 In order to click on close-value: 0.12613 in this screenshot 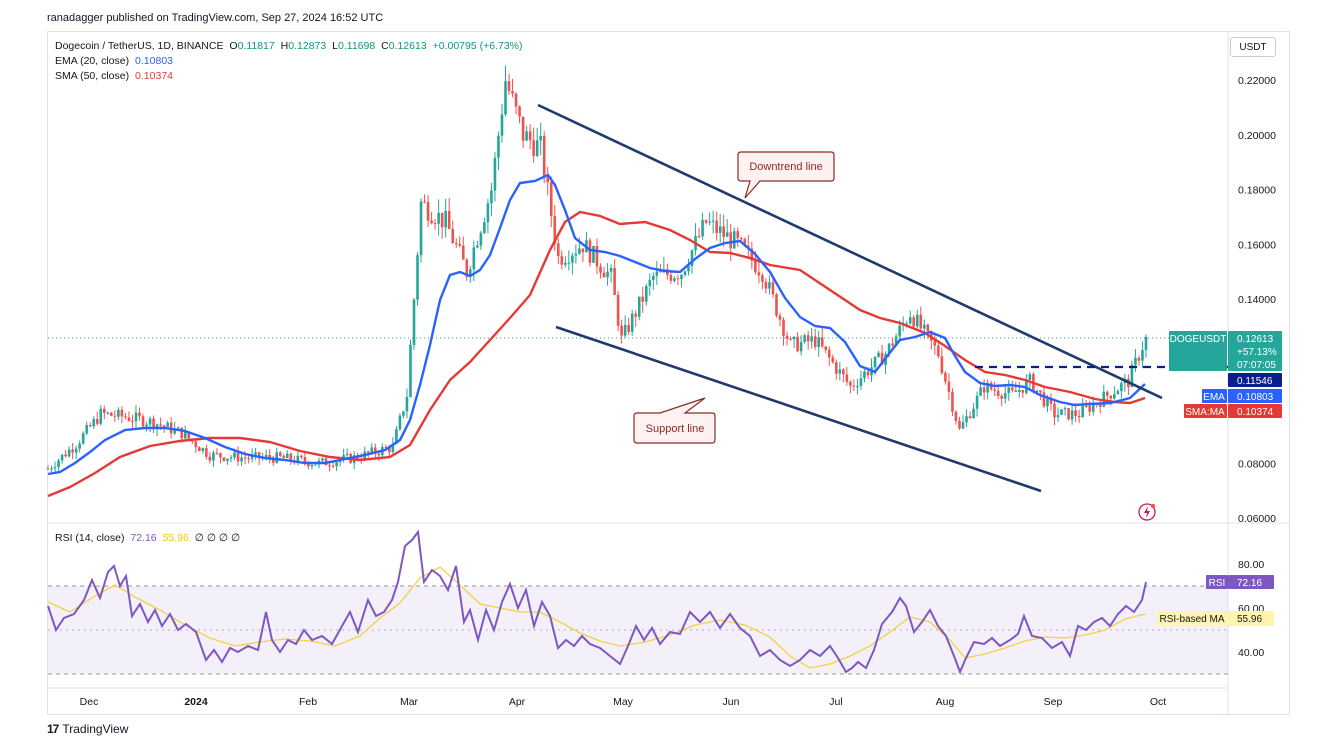, I will do `click(407, 46)`.